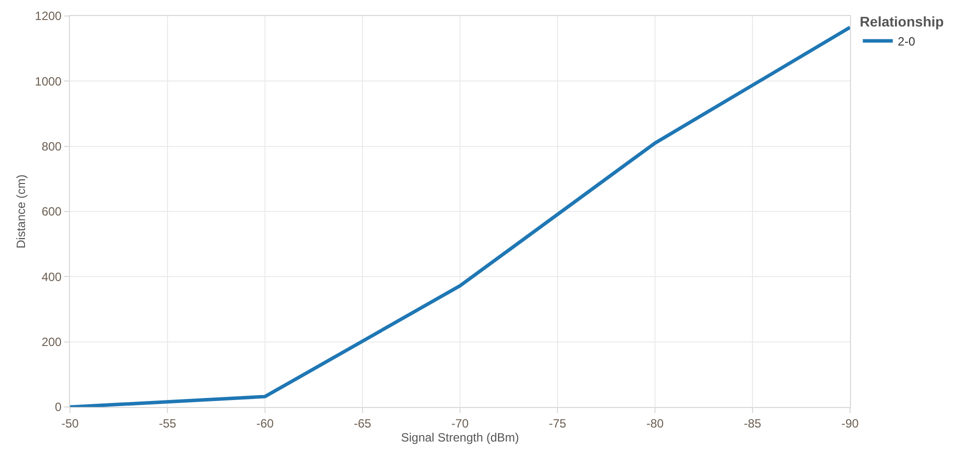  What do you see at coordinates (52, 277) in the screenshot?
I see `y-tick-label: 400` at bounding box center [52, 277].